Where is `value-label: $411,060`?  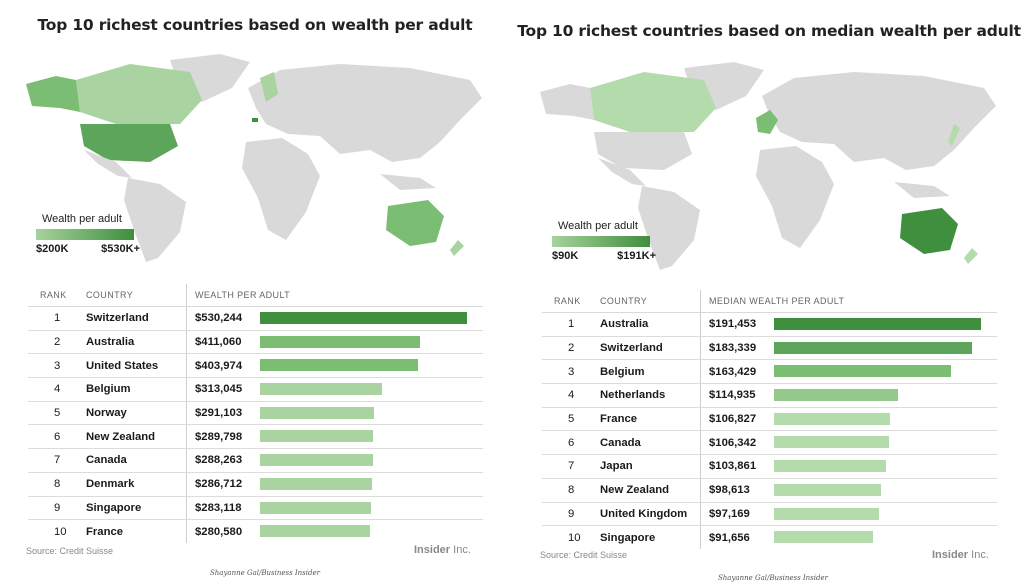 value-label: $411,060 is located at coordinates (221, 342).